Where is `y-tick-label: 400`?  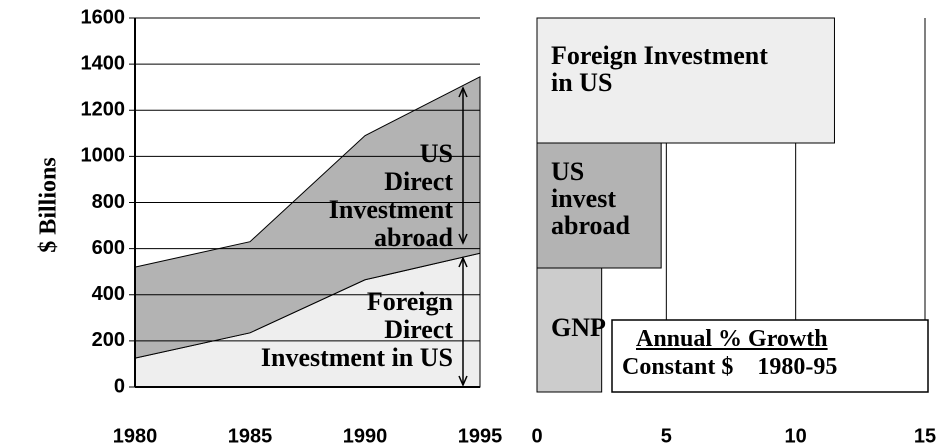 y-tick-label: 400 is located at coordinates (108, 294).